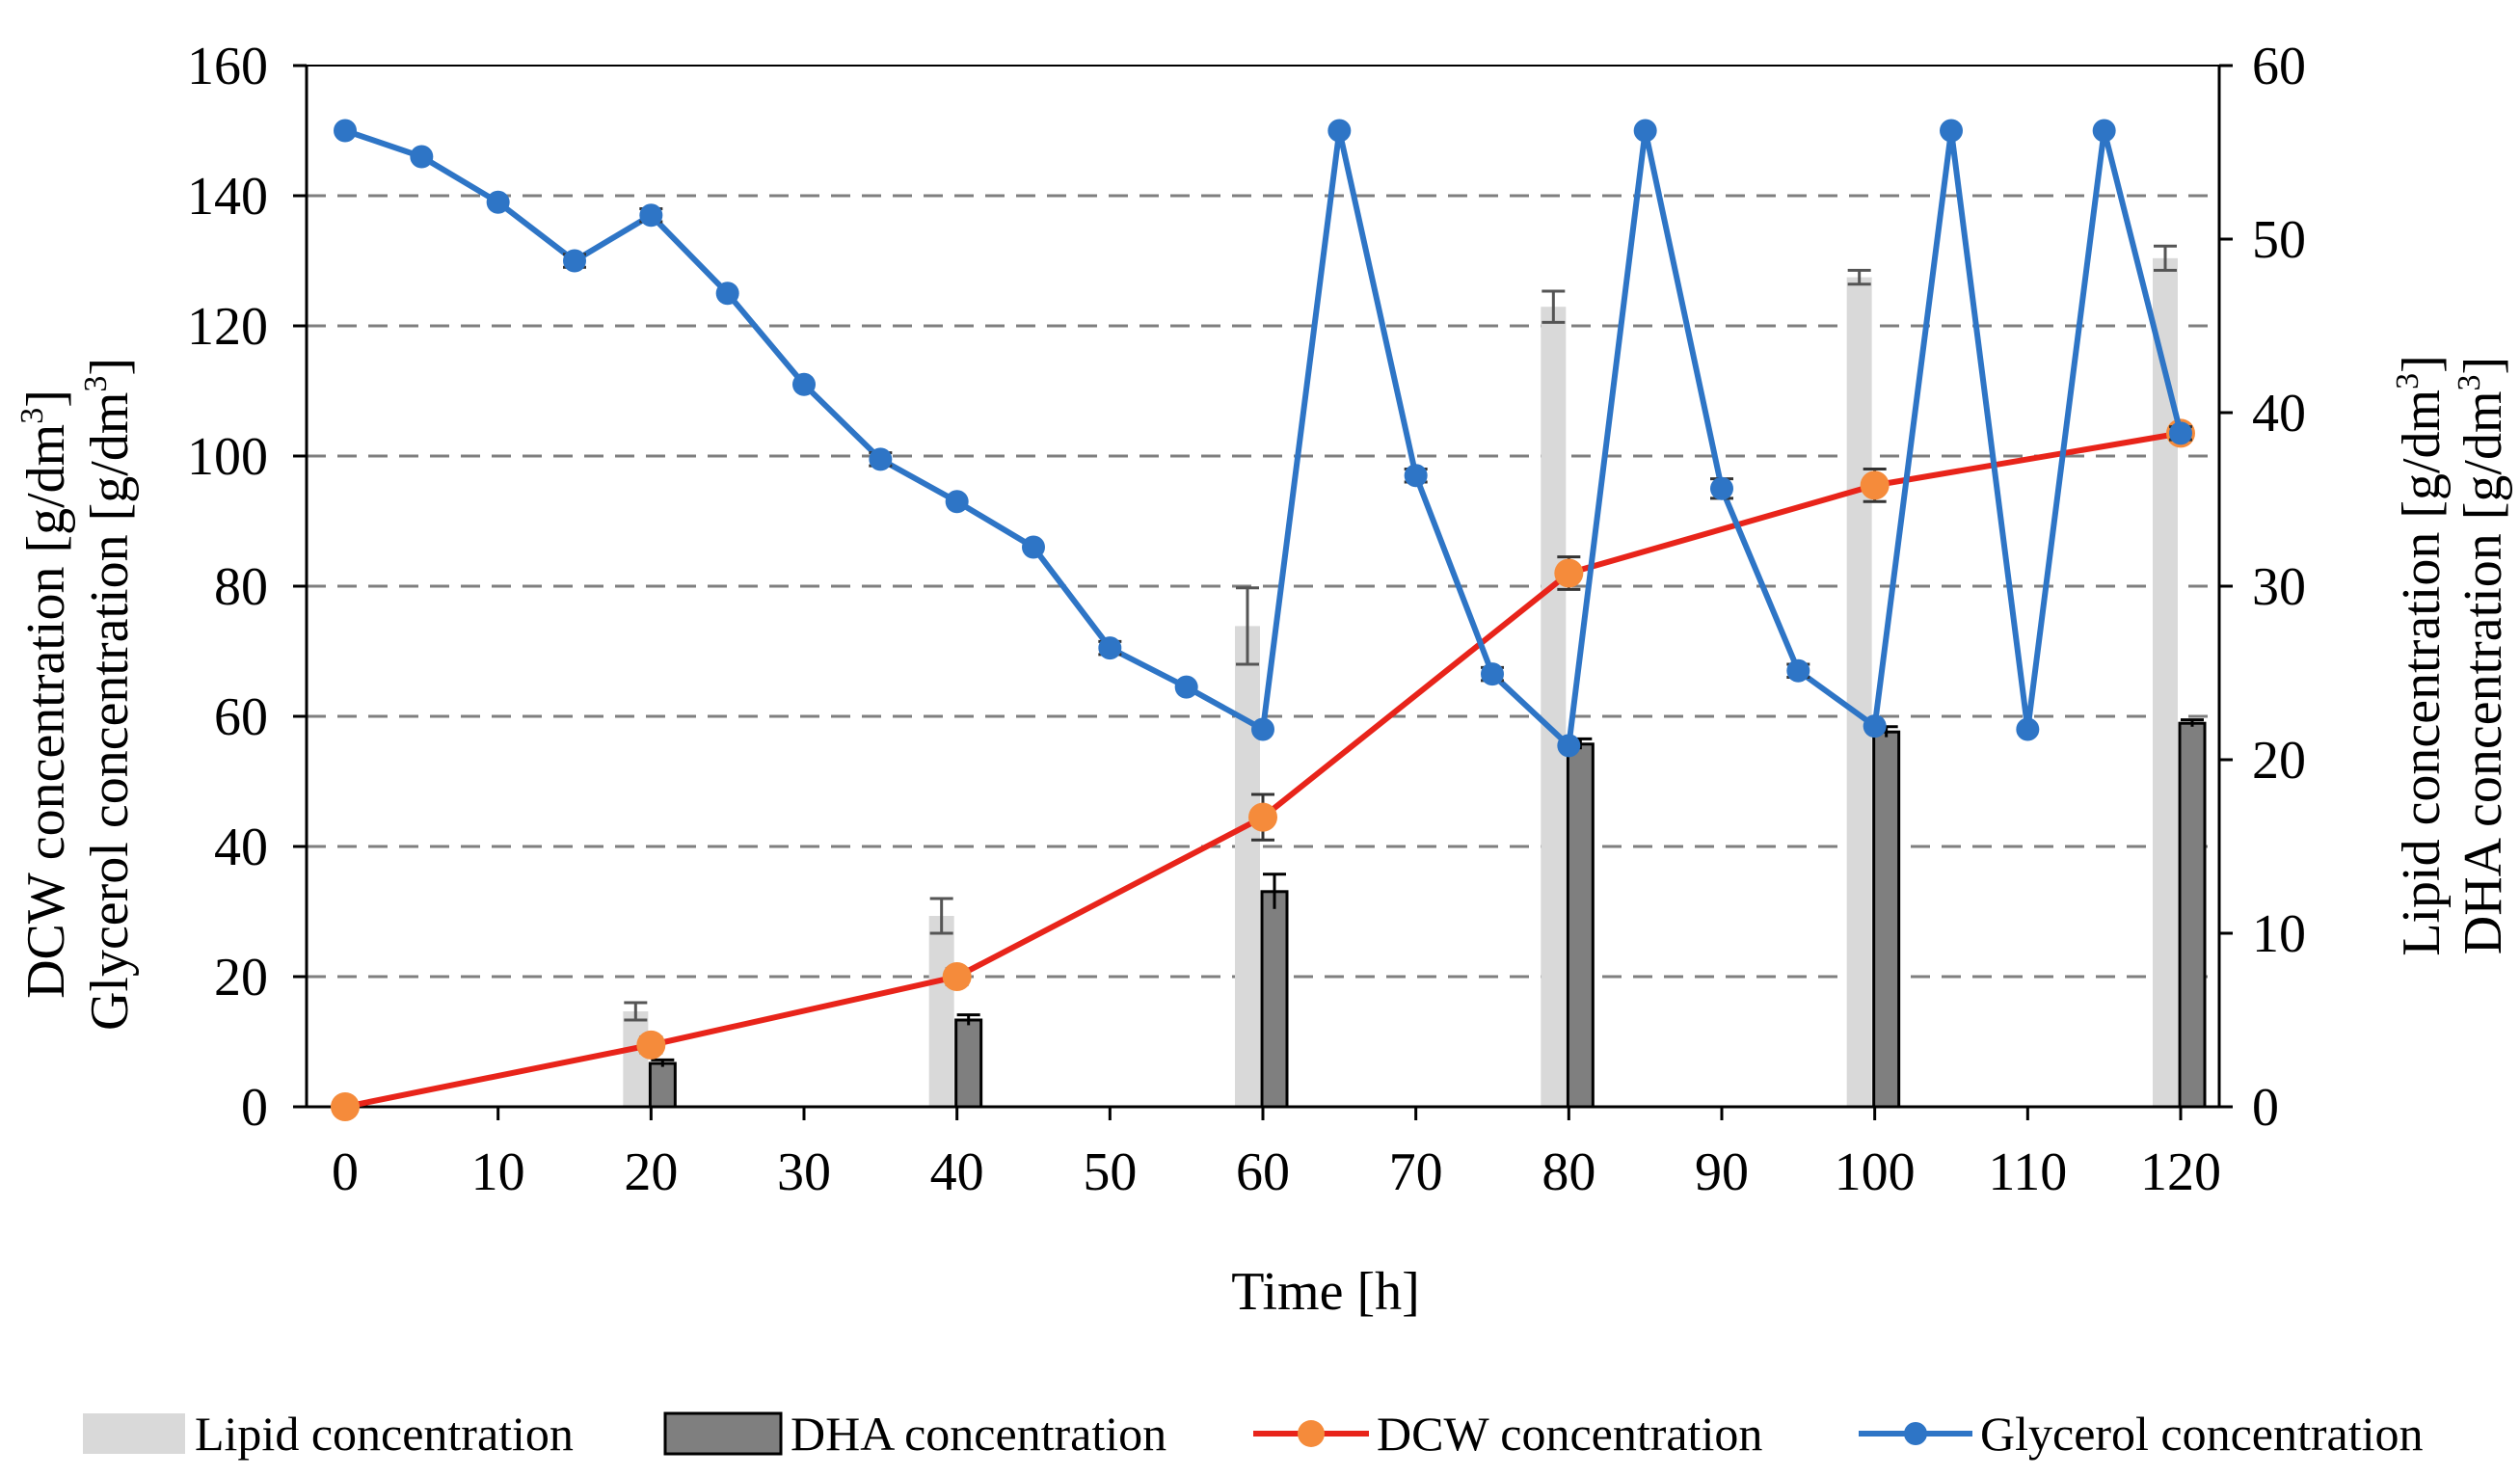 Image resolution: width=2520 pixels, height=1477 pixels. I want to click on y-left-tick-label: 0, so click(255, 1108).